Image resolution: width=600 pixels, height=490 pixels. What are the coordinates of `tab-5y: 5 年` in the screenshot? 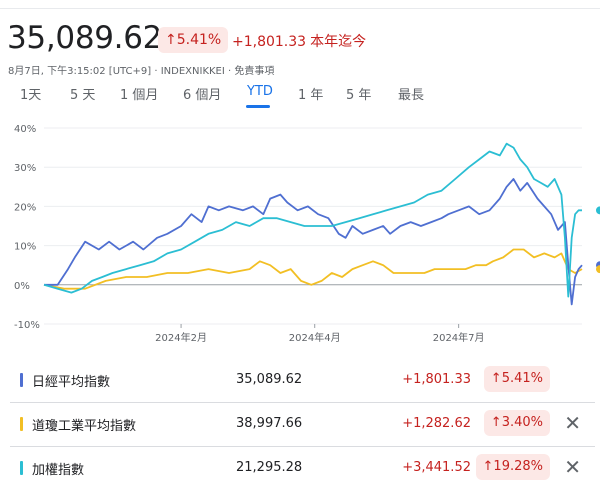 It's located at (359, 95).